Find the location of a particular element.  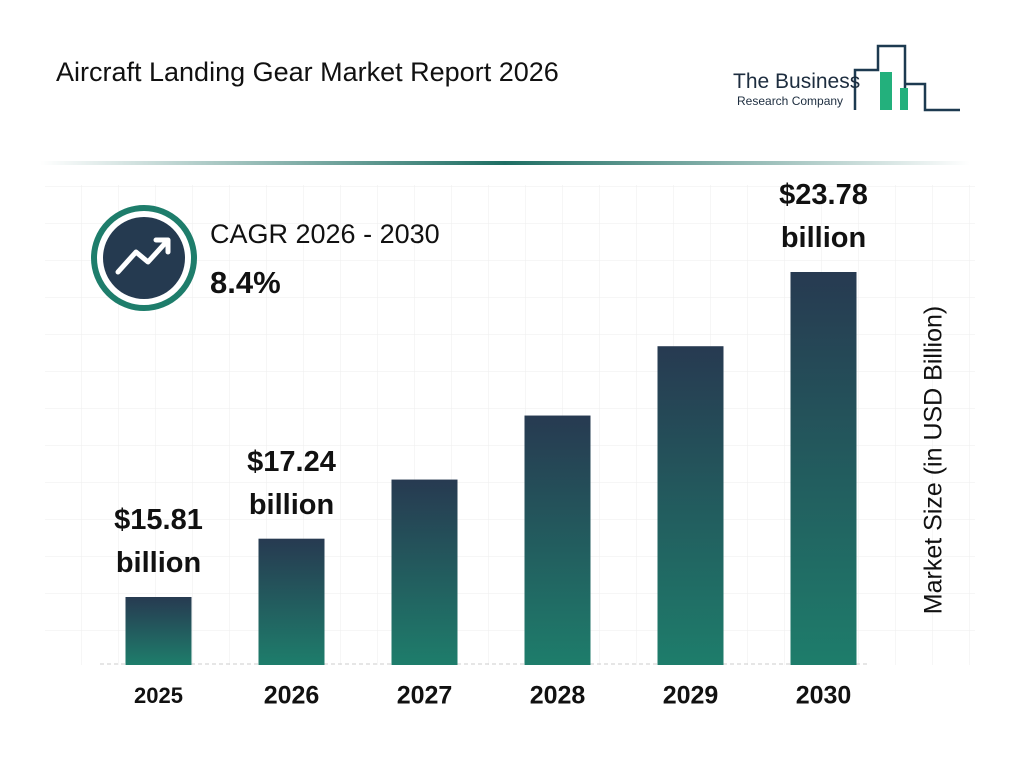

x-tick-label: 2029 is located at coordinates (691, 696).